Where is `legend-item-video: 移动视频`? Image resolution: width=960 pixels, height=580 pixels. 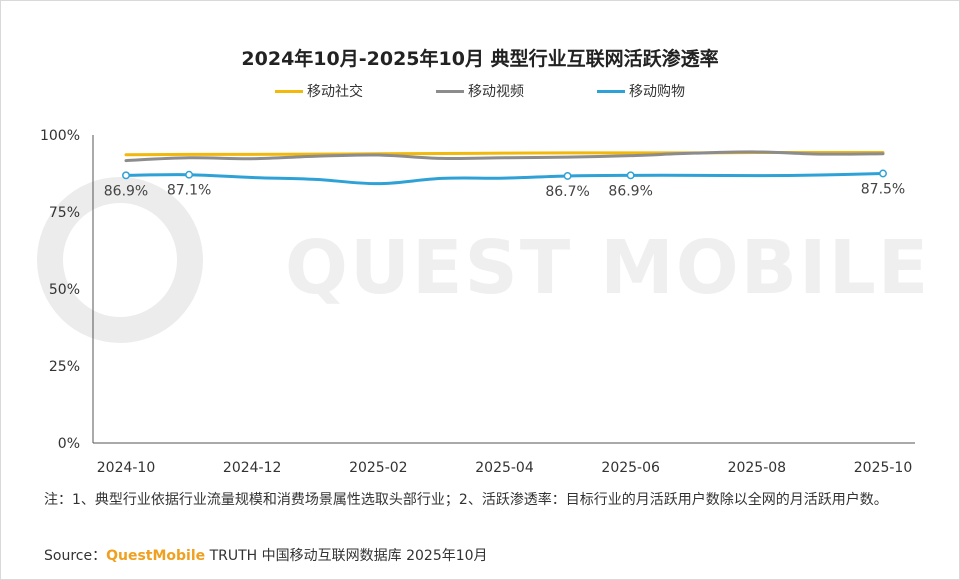 legend-item-video: 移动视频 is located at coordinates (480, 91).